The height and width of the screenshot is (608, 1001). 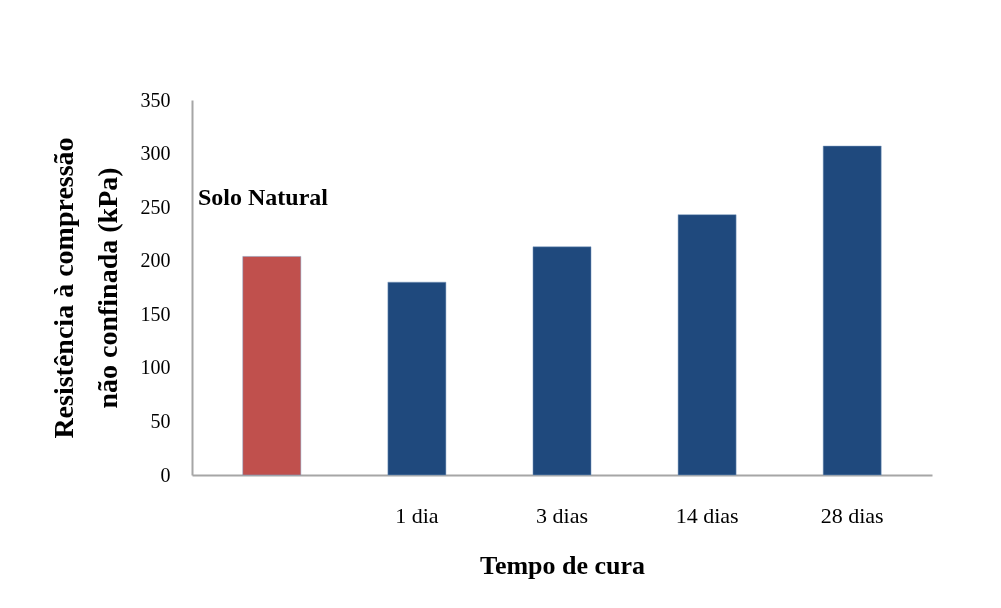 I want to click on x-tick-label: 28 dias, so click(x=852, y=515).